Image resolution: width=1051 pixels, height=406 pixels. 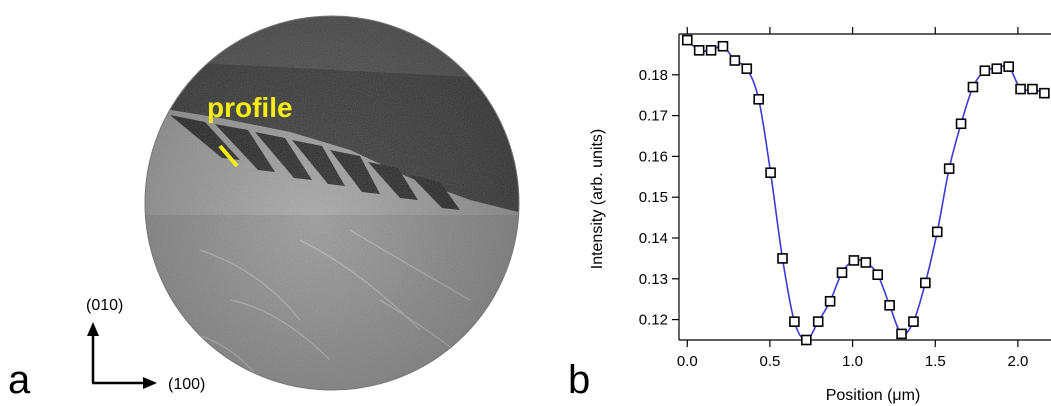 I want to click on panel-a-letter: a, so click(x=19, y=380).